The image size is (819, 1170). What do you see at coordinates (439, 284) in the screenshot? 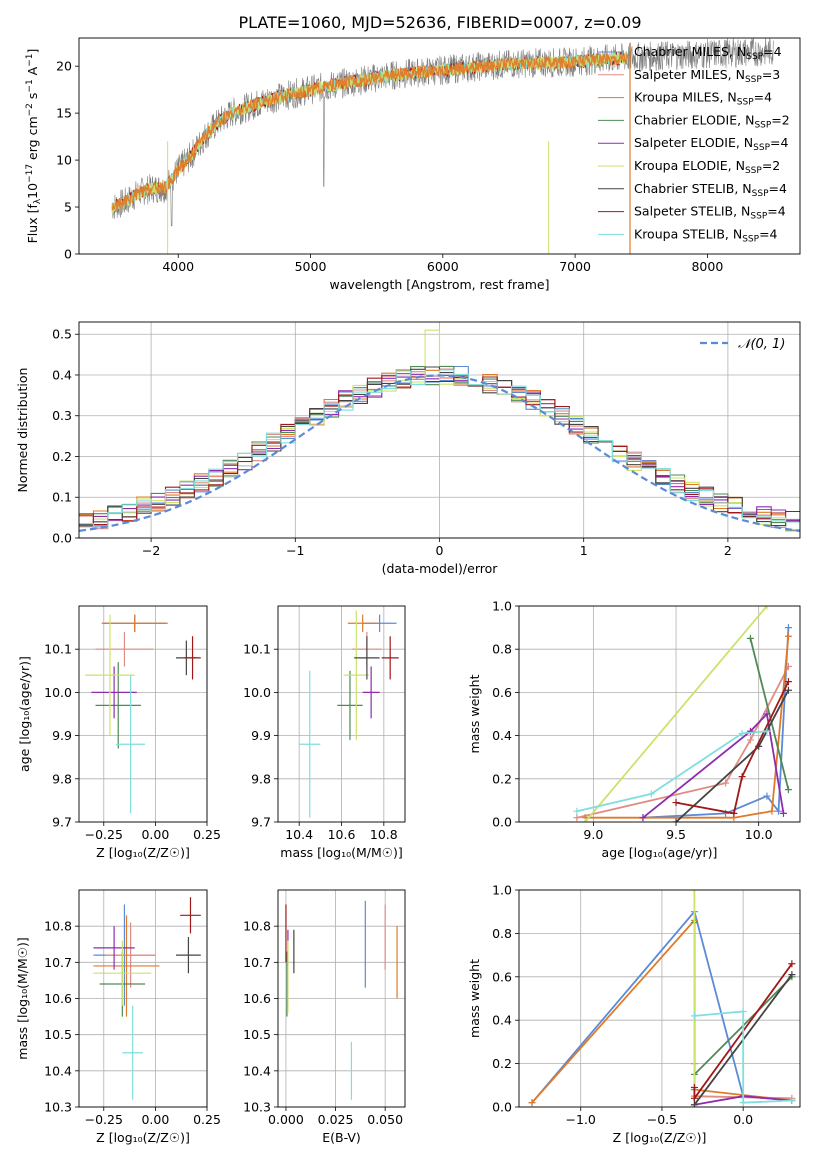
I see `x-axis-label: wavelength [Angstrom, rest frame]` at bounding box center [439, 284].